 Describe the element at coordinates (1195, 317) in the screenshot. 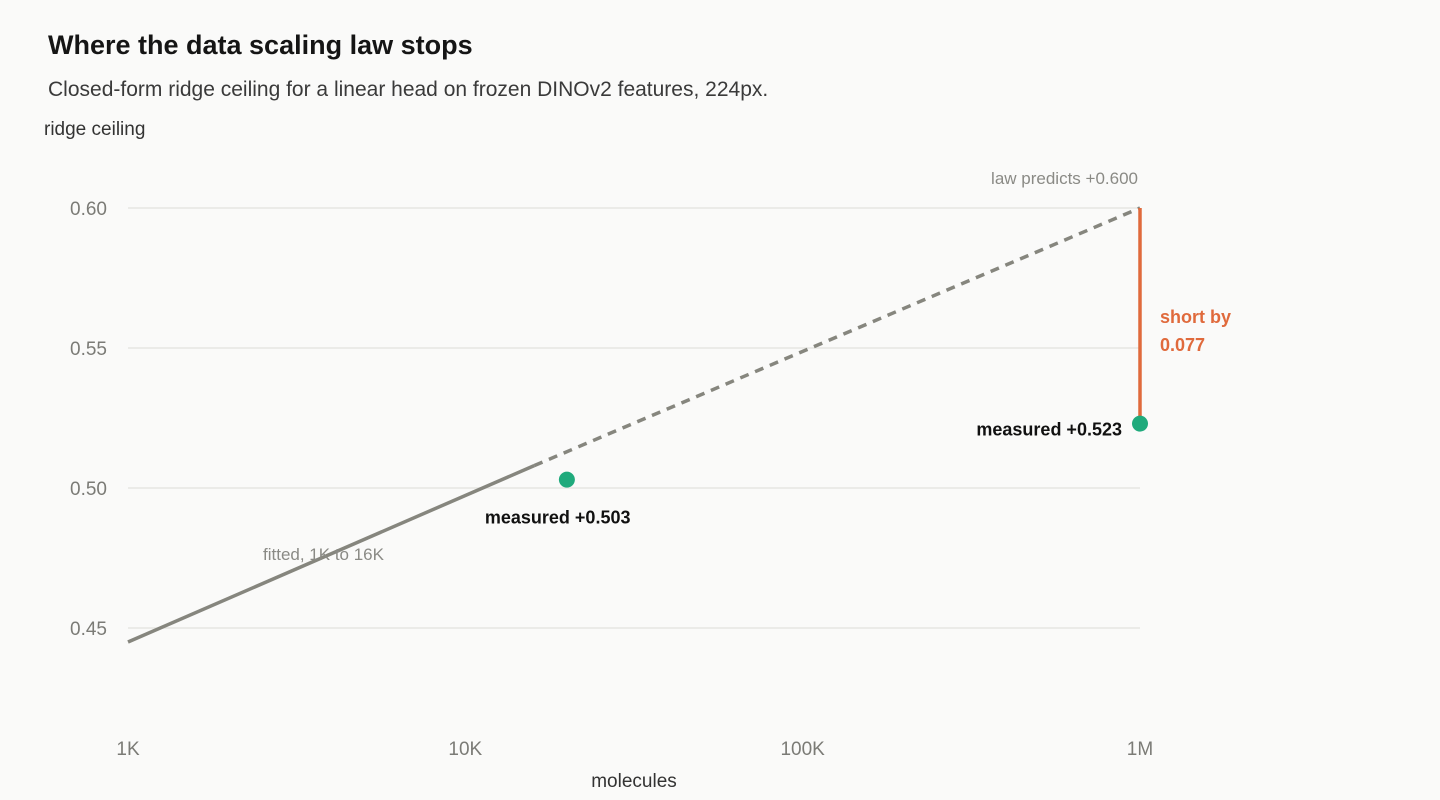

I see `shortfall-label-line1: short by` at that location.